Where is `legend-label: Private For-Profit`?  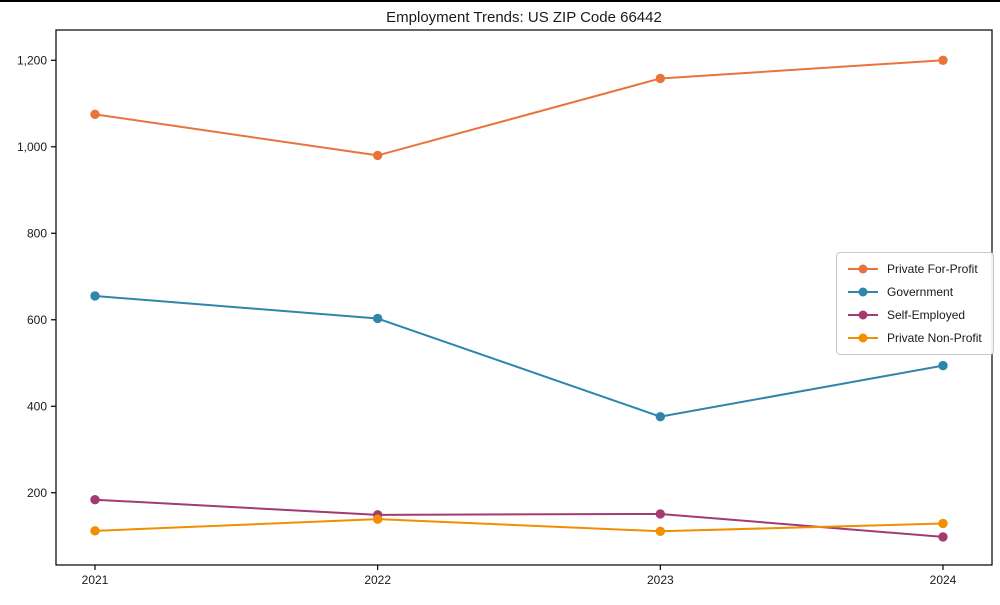
legend-label: Private For-Profit is located at coordinates (932, 269).